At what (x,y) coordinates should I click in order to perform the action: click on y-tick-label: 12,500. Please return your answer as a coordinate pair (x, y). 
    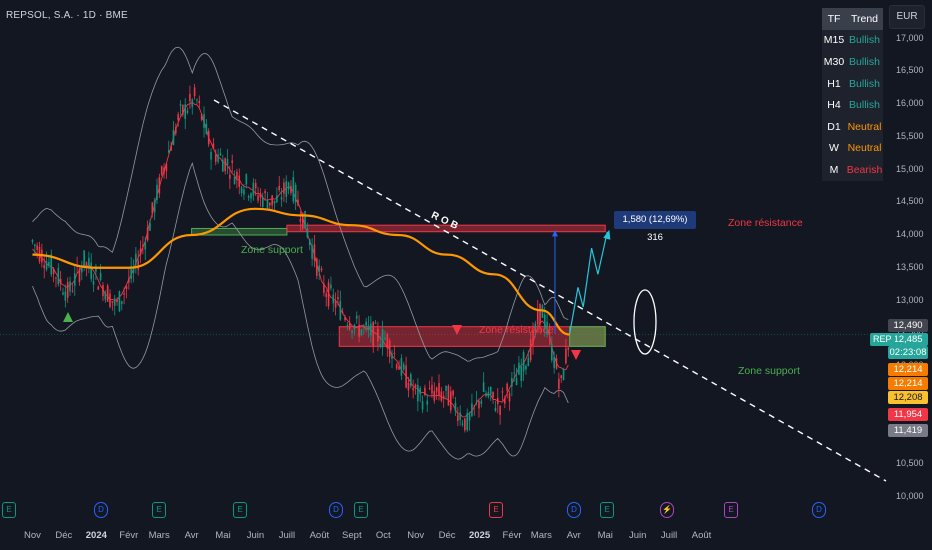
    Looking at the image, I should click on (910, 332).